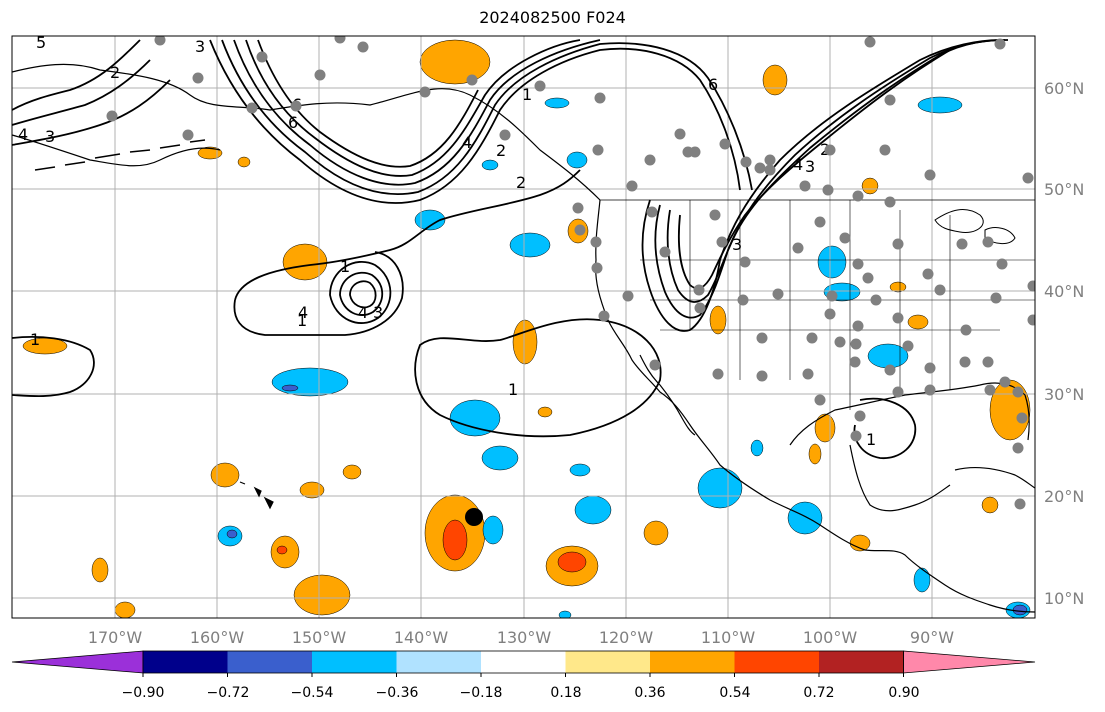 The image size is (1105, 712). Describe the element at coordinates (1064, 189) in the screenshot. I see `lat-tick-label: 50°N` at that location.